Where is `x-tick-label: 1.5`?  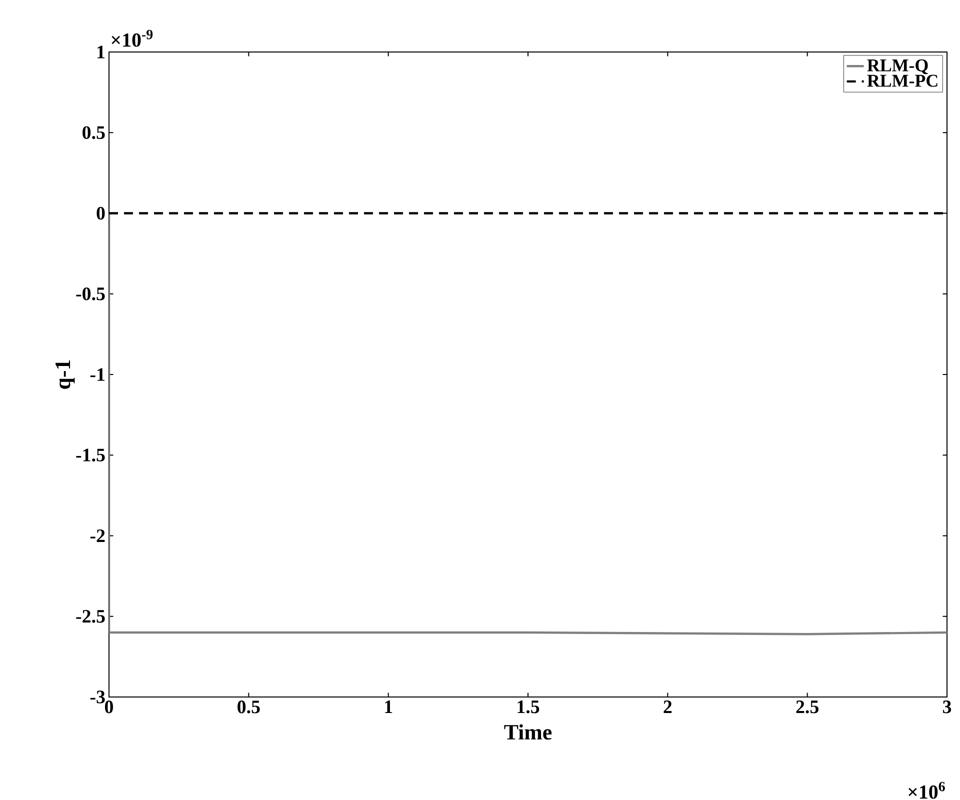 x-tick-label: 1.5 is located at coordinates (529, 707).